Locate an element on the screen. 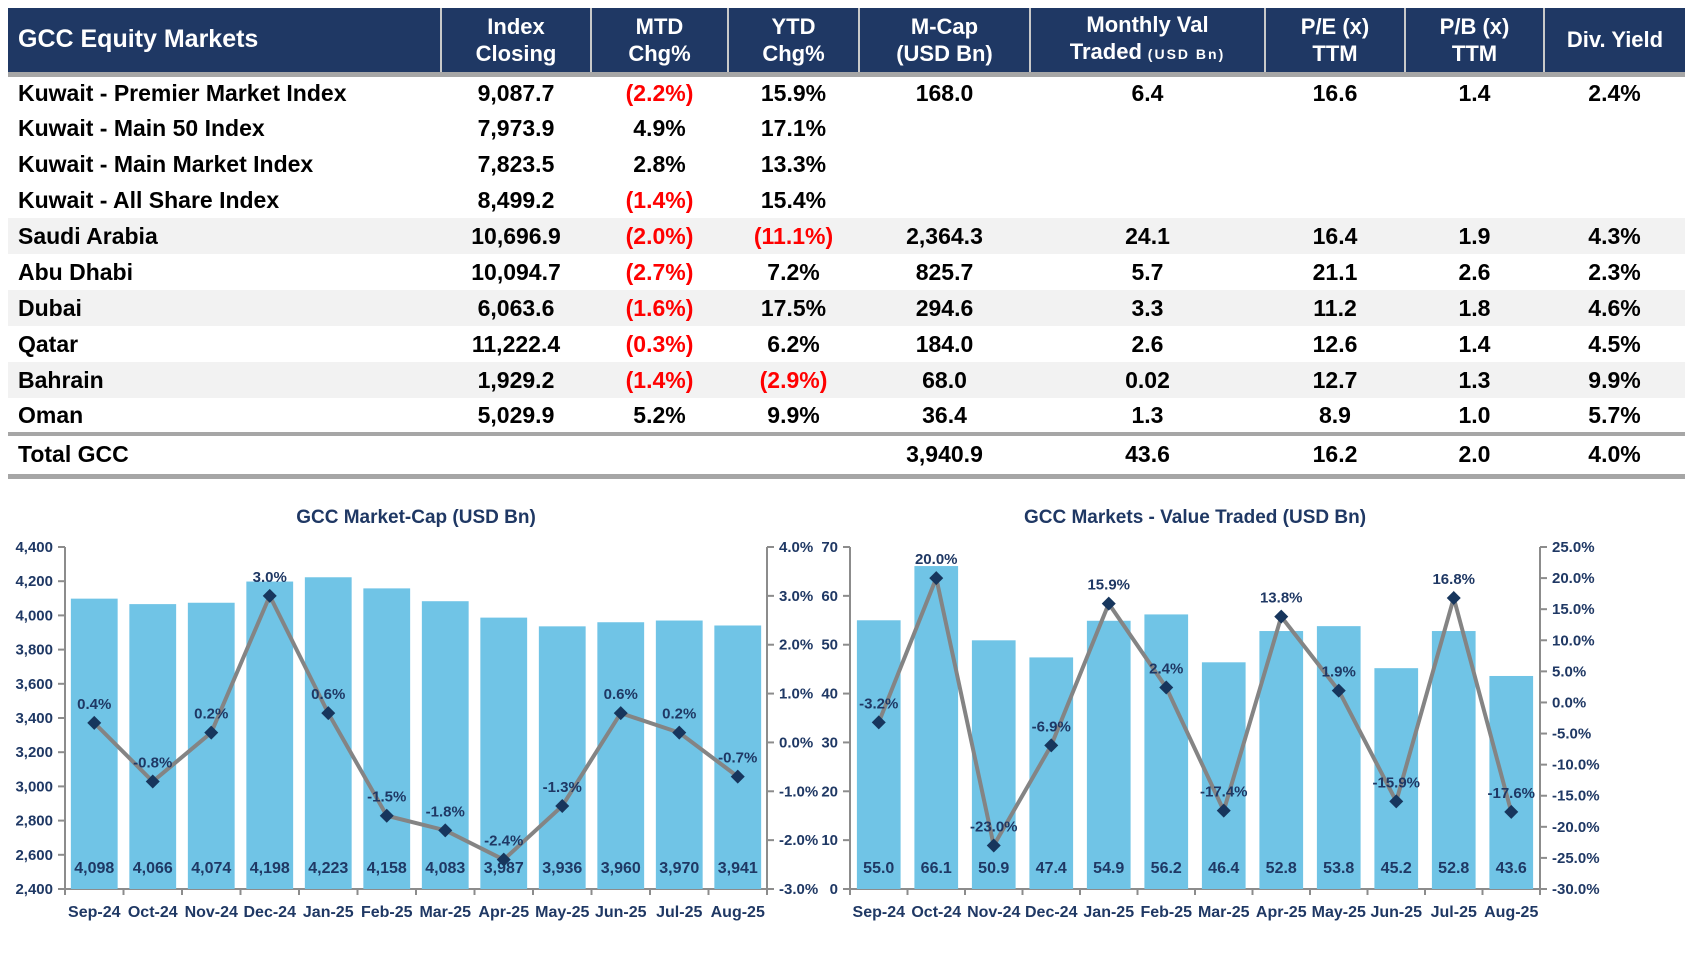 This screenshot has width=1693, height=958. pct-change-label: -0.7% is located at coordinates (737, 757).